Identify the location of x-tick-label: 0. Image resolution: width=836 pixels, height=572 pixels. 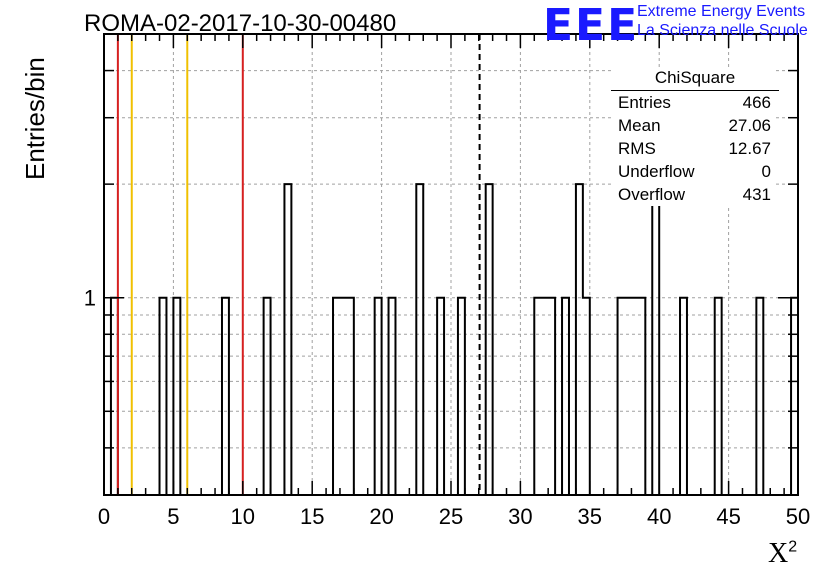
(104, 516).